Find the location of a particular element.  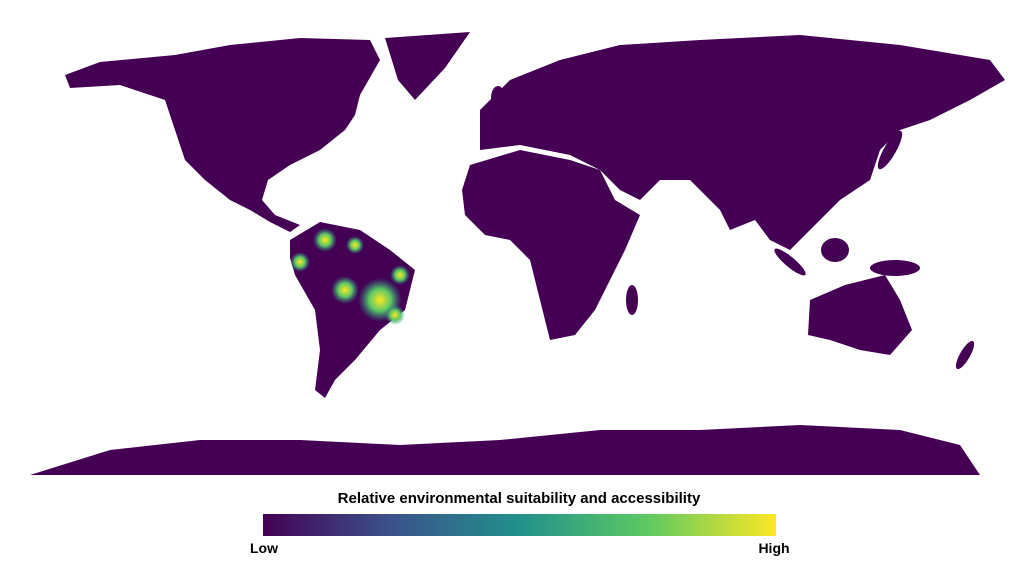

color-bar is located at coordinates (519, 525).